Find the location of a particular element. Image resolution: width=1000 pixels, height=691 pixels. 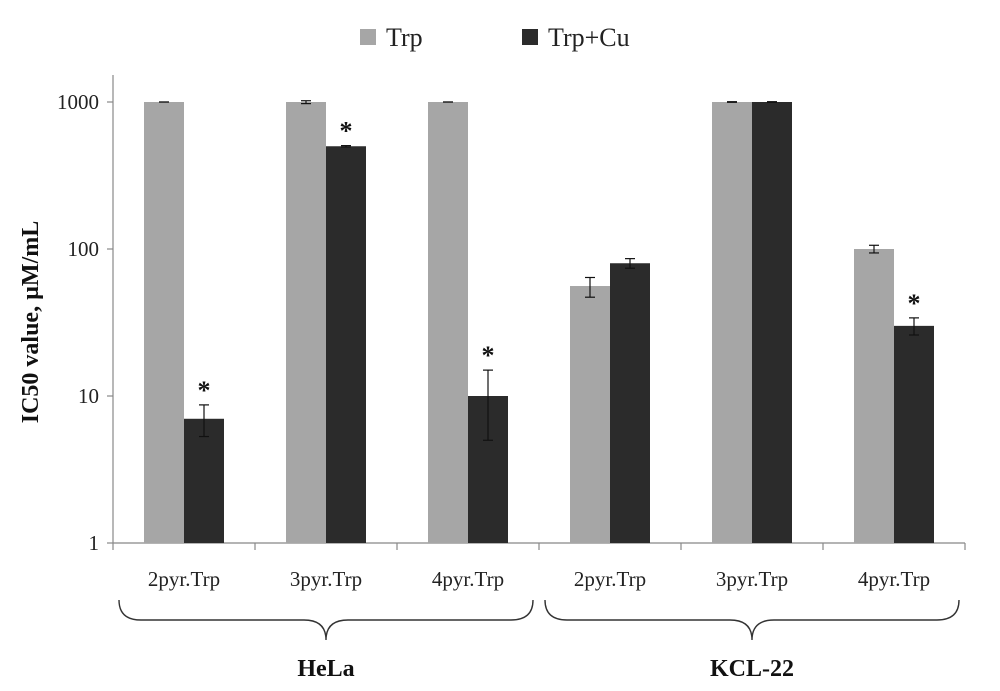

y-axis-title: IC50 value, µM/mL is located at coordinates (31, 322).